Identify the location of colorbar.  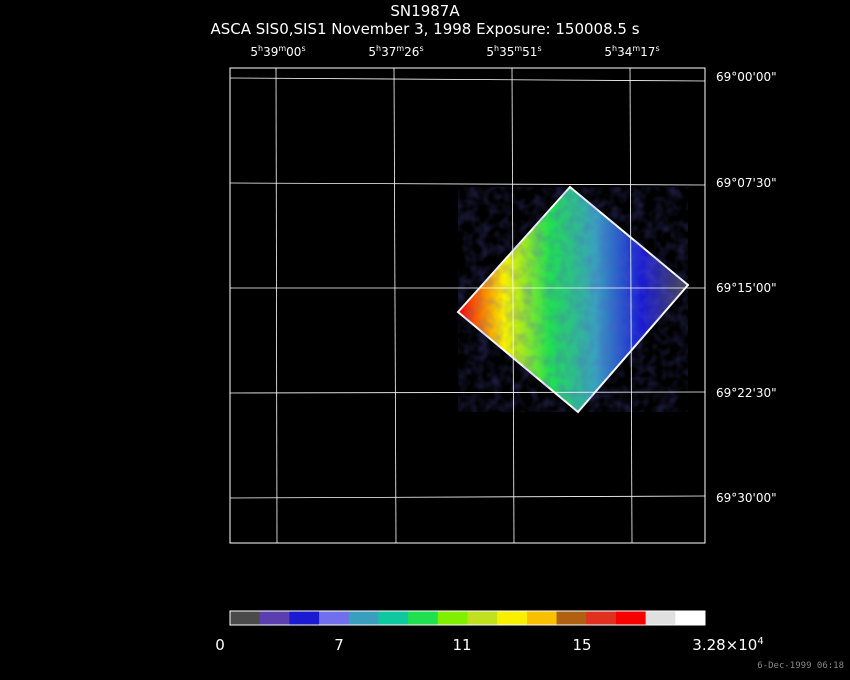
(467, 618).